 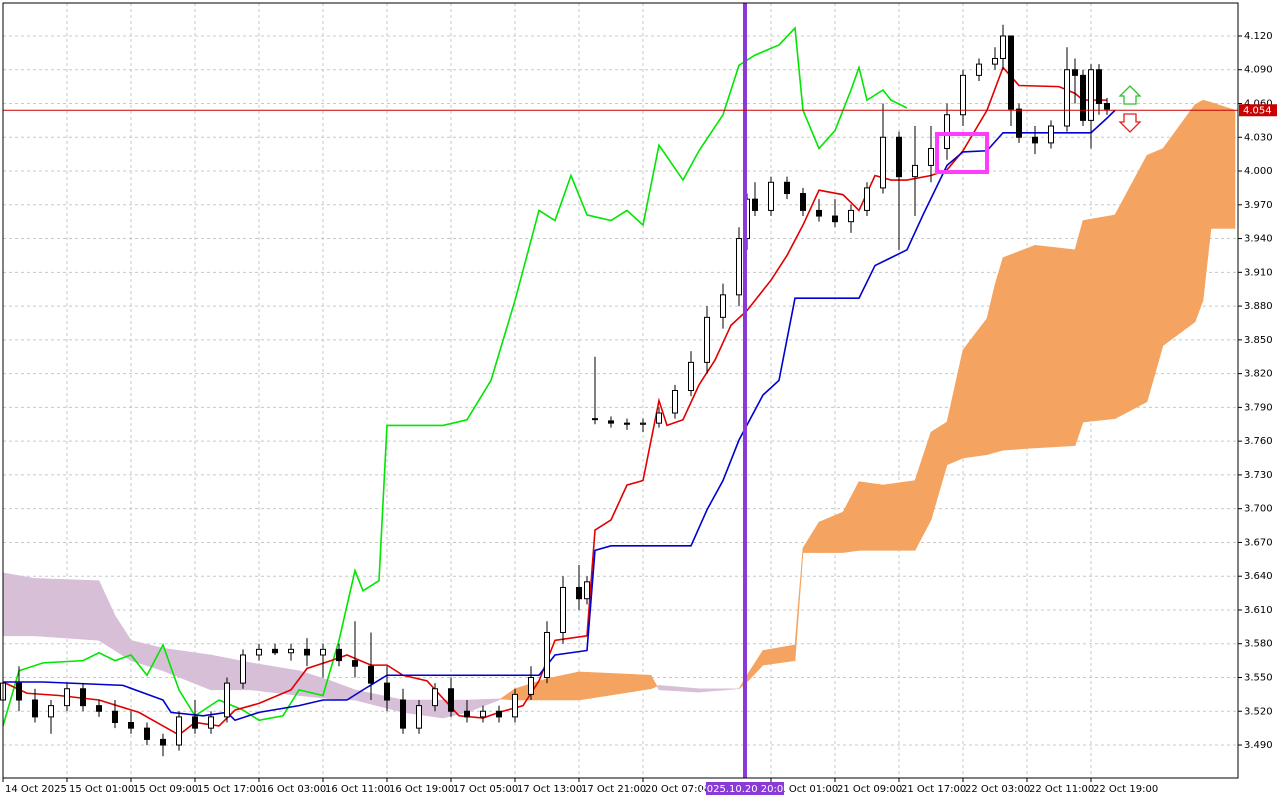 What do you see at coordinates (1258, 306) in the screenshot?
I see `y-tick-label: 3.880` at bounding box center [1258, 306].